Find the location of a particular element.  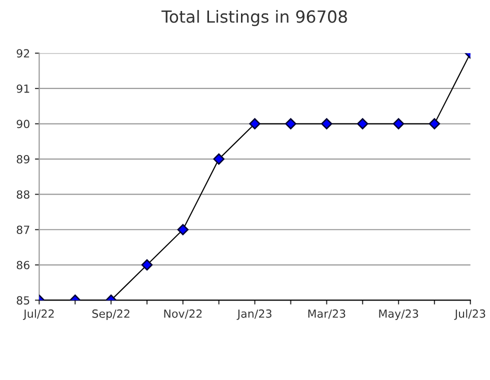

y-tick-label: 87 is located at coordinates (23, 230).